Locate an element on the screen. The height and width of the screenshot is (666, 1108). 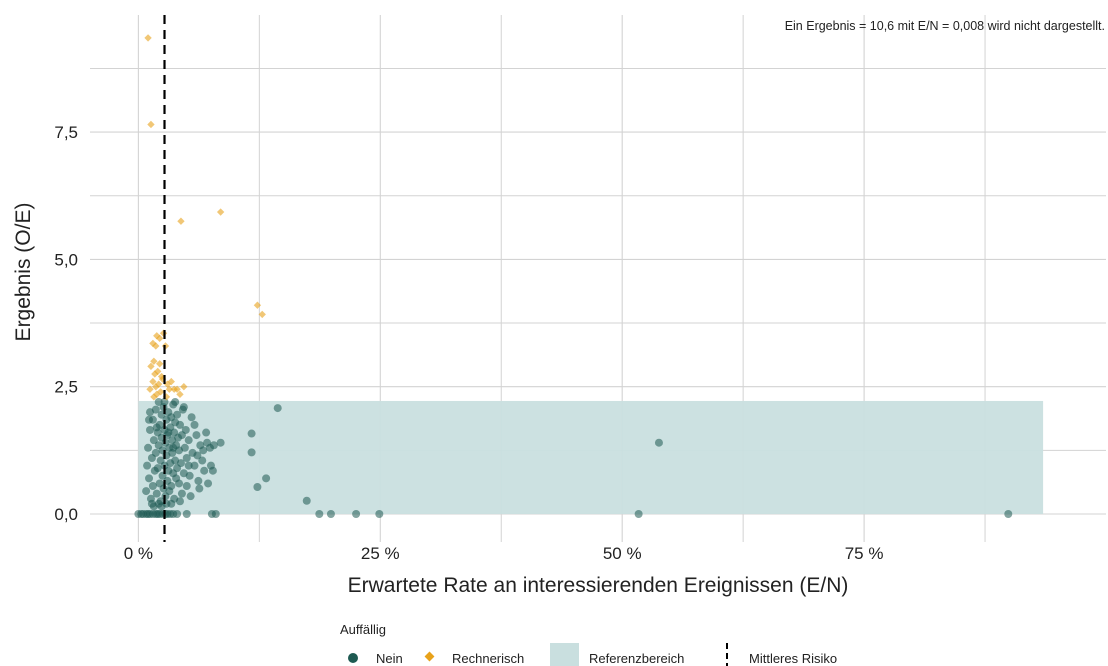
y-tick-label: 5,0 is located at coordinates (66, 259).